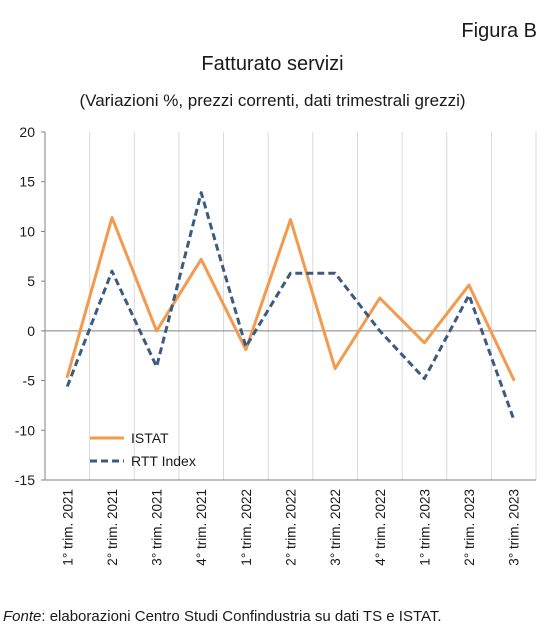 Image resolution: width=545 pixels, height=642 pixels. Describe the element at coordinates (246, 527) in the screenshot. I see `x-tick-label: 1° trim. 2022` at that location.